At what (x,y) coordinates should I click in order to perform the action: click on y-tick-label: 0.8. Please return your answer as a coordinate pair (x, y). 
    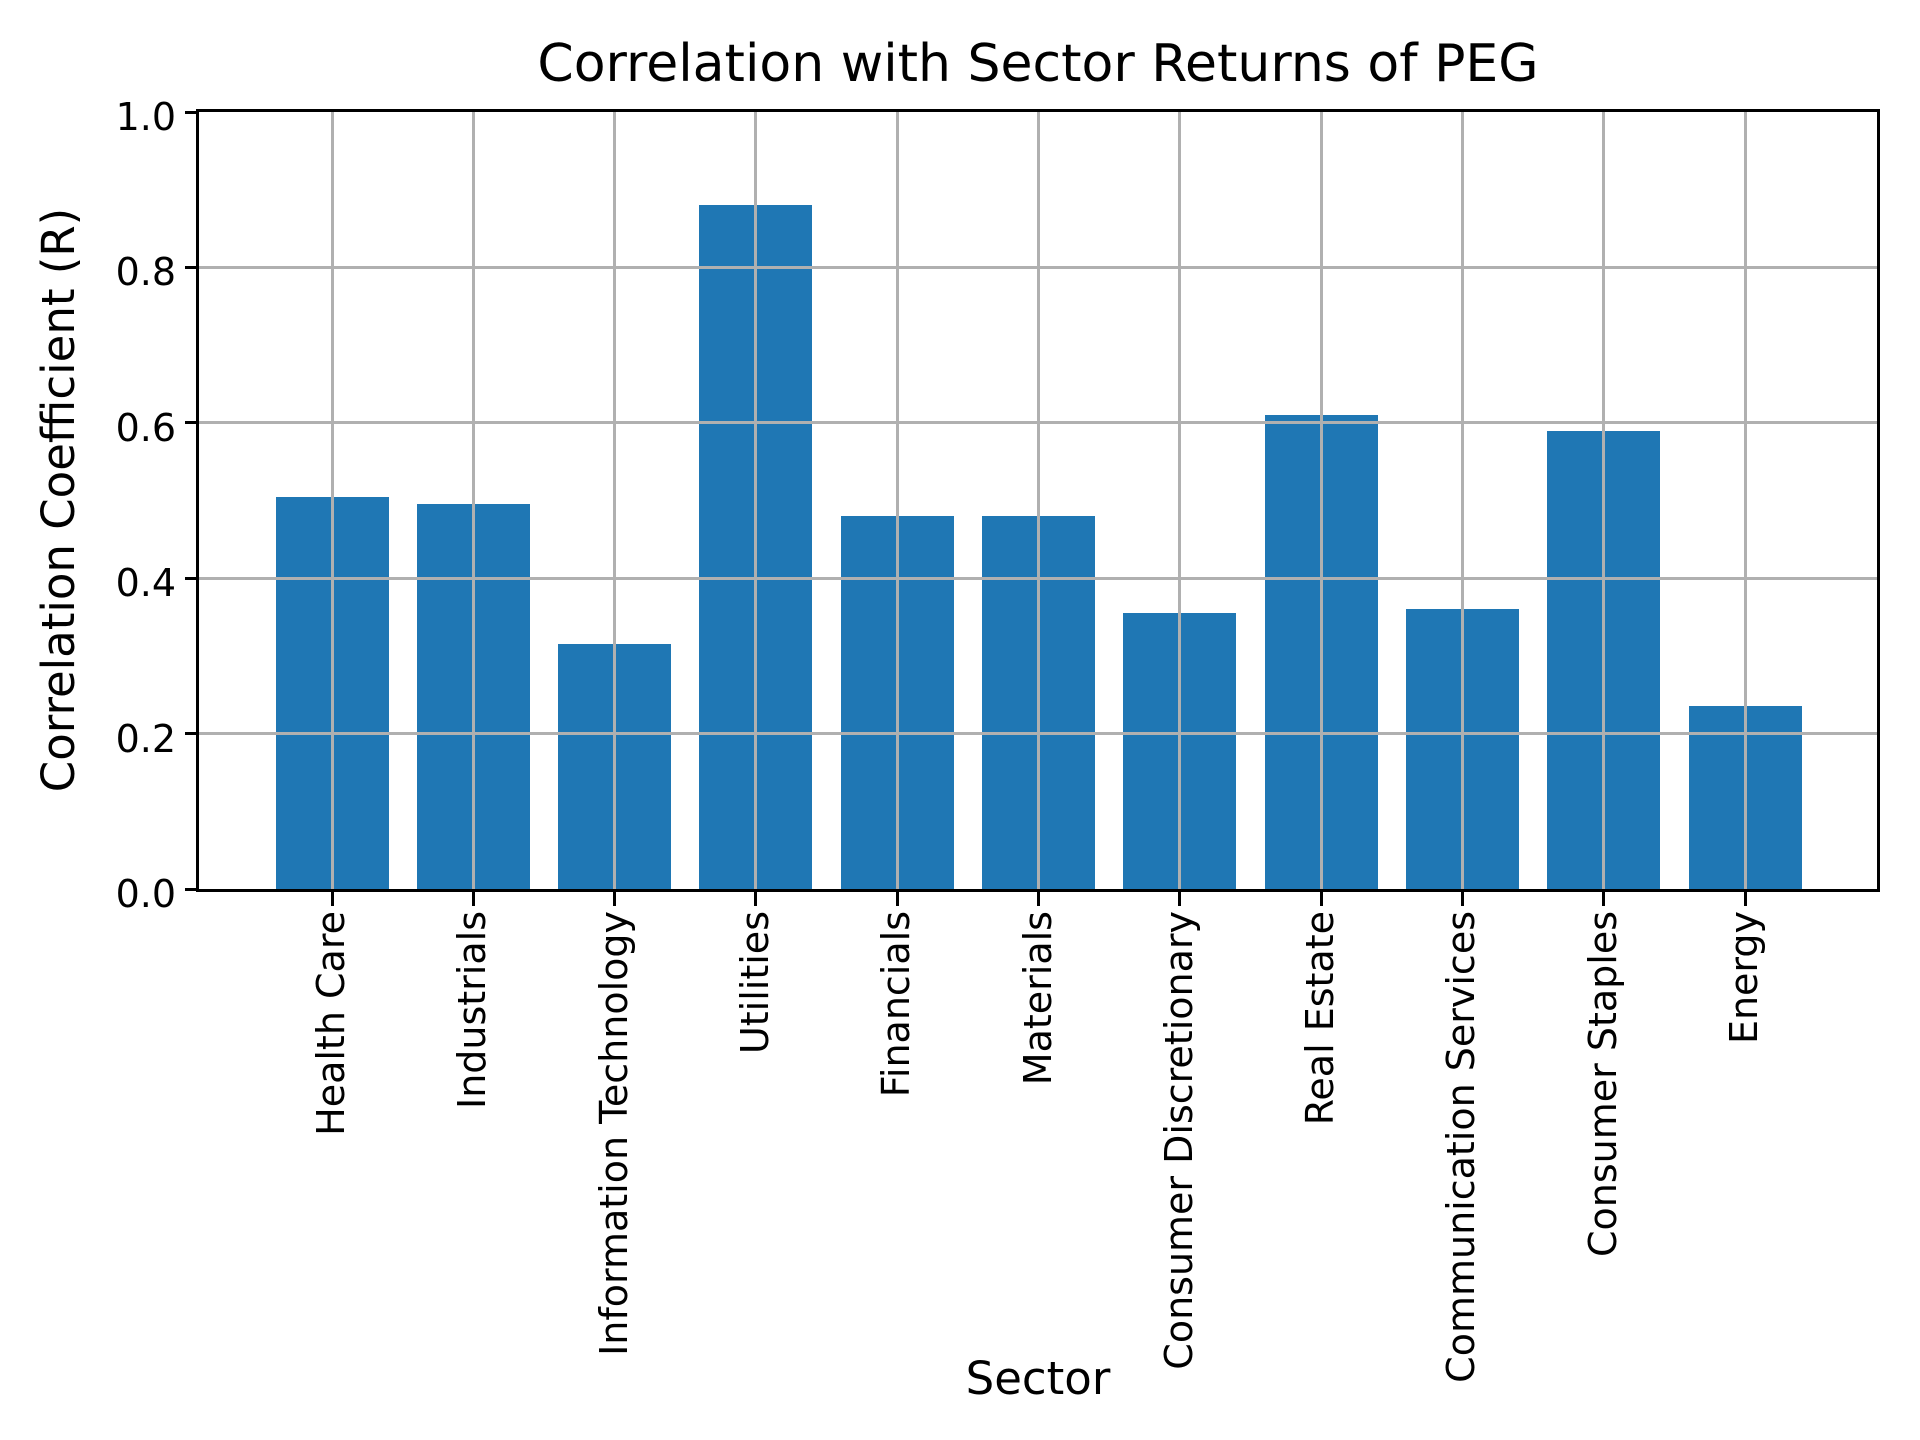
    Looking at the image, I should click on (145, 272).